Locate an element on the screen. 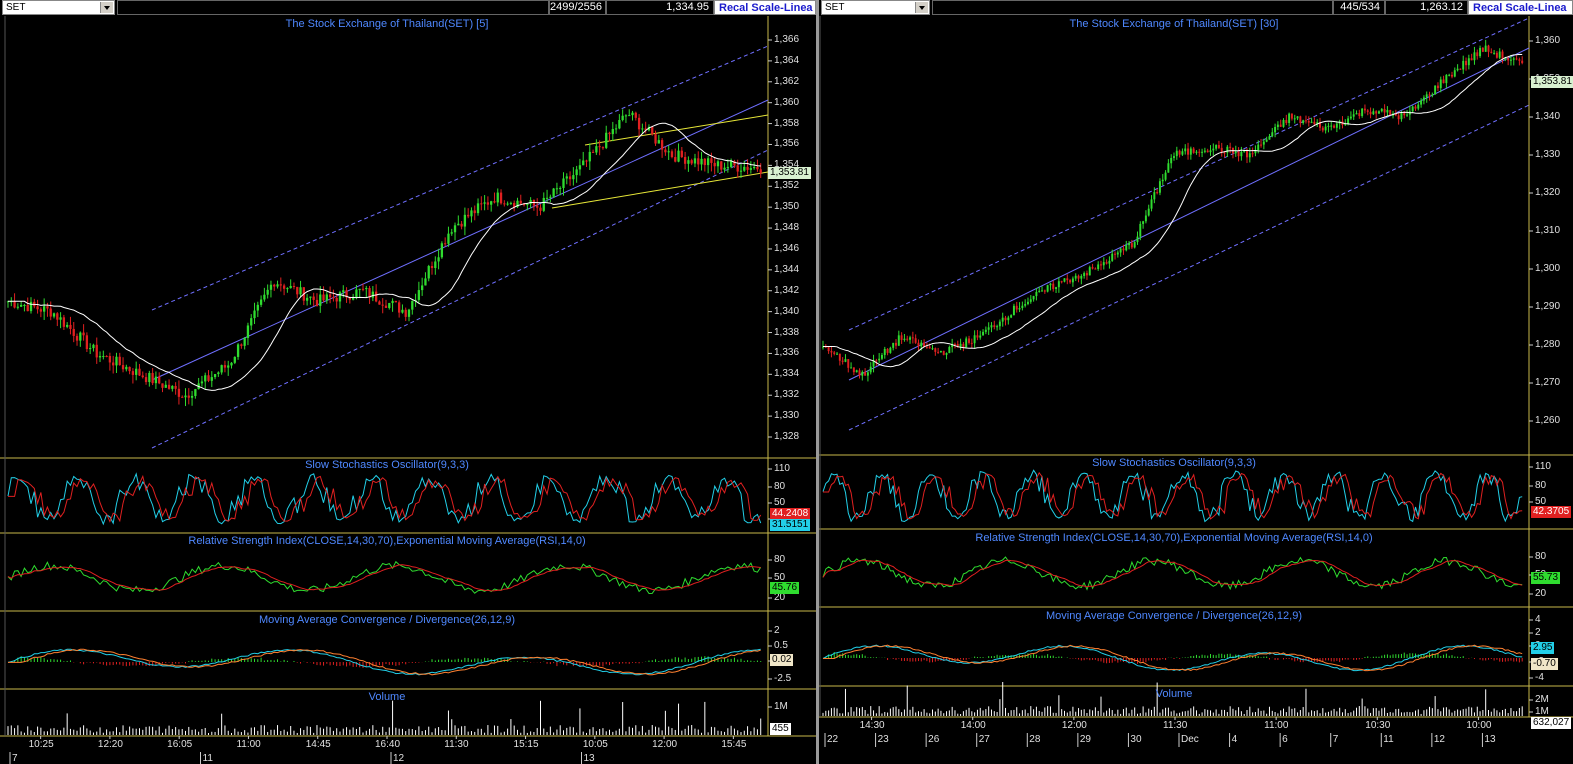 This screenshot has height=764, width=1573. indicator-tick-label: -2.5 is located at coordinates (783, 678).